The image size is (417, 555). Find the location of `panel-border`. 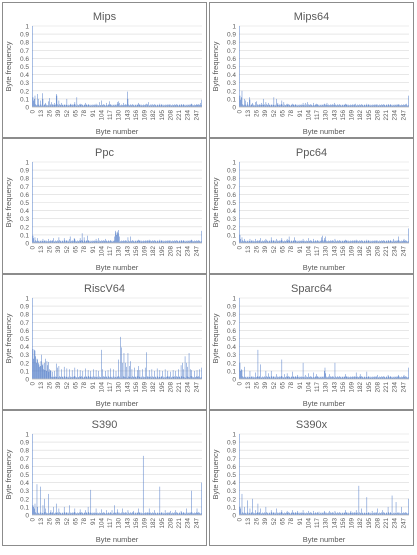

panel-border is located at coordinates (104, 478).